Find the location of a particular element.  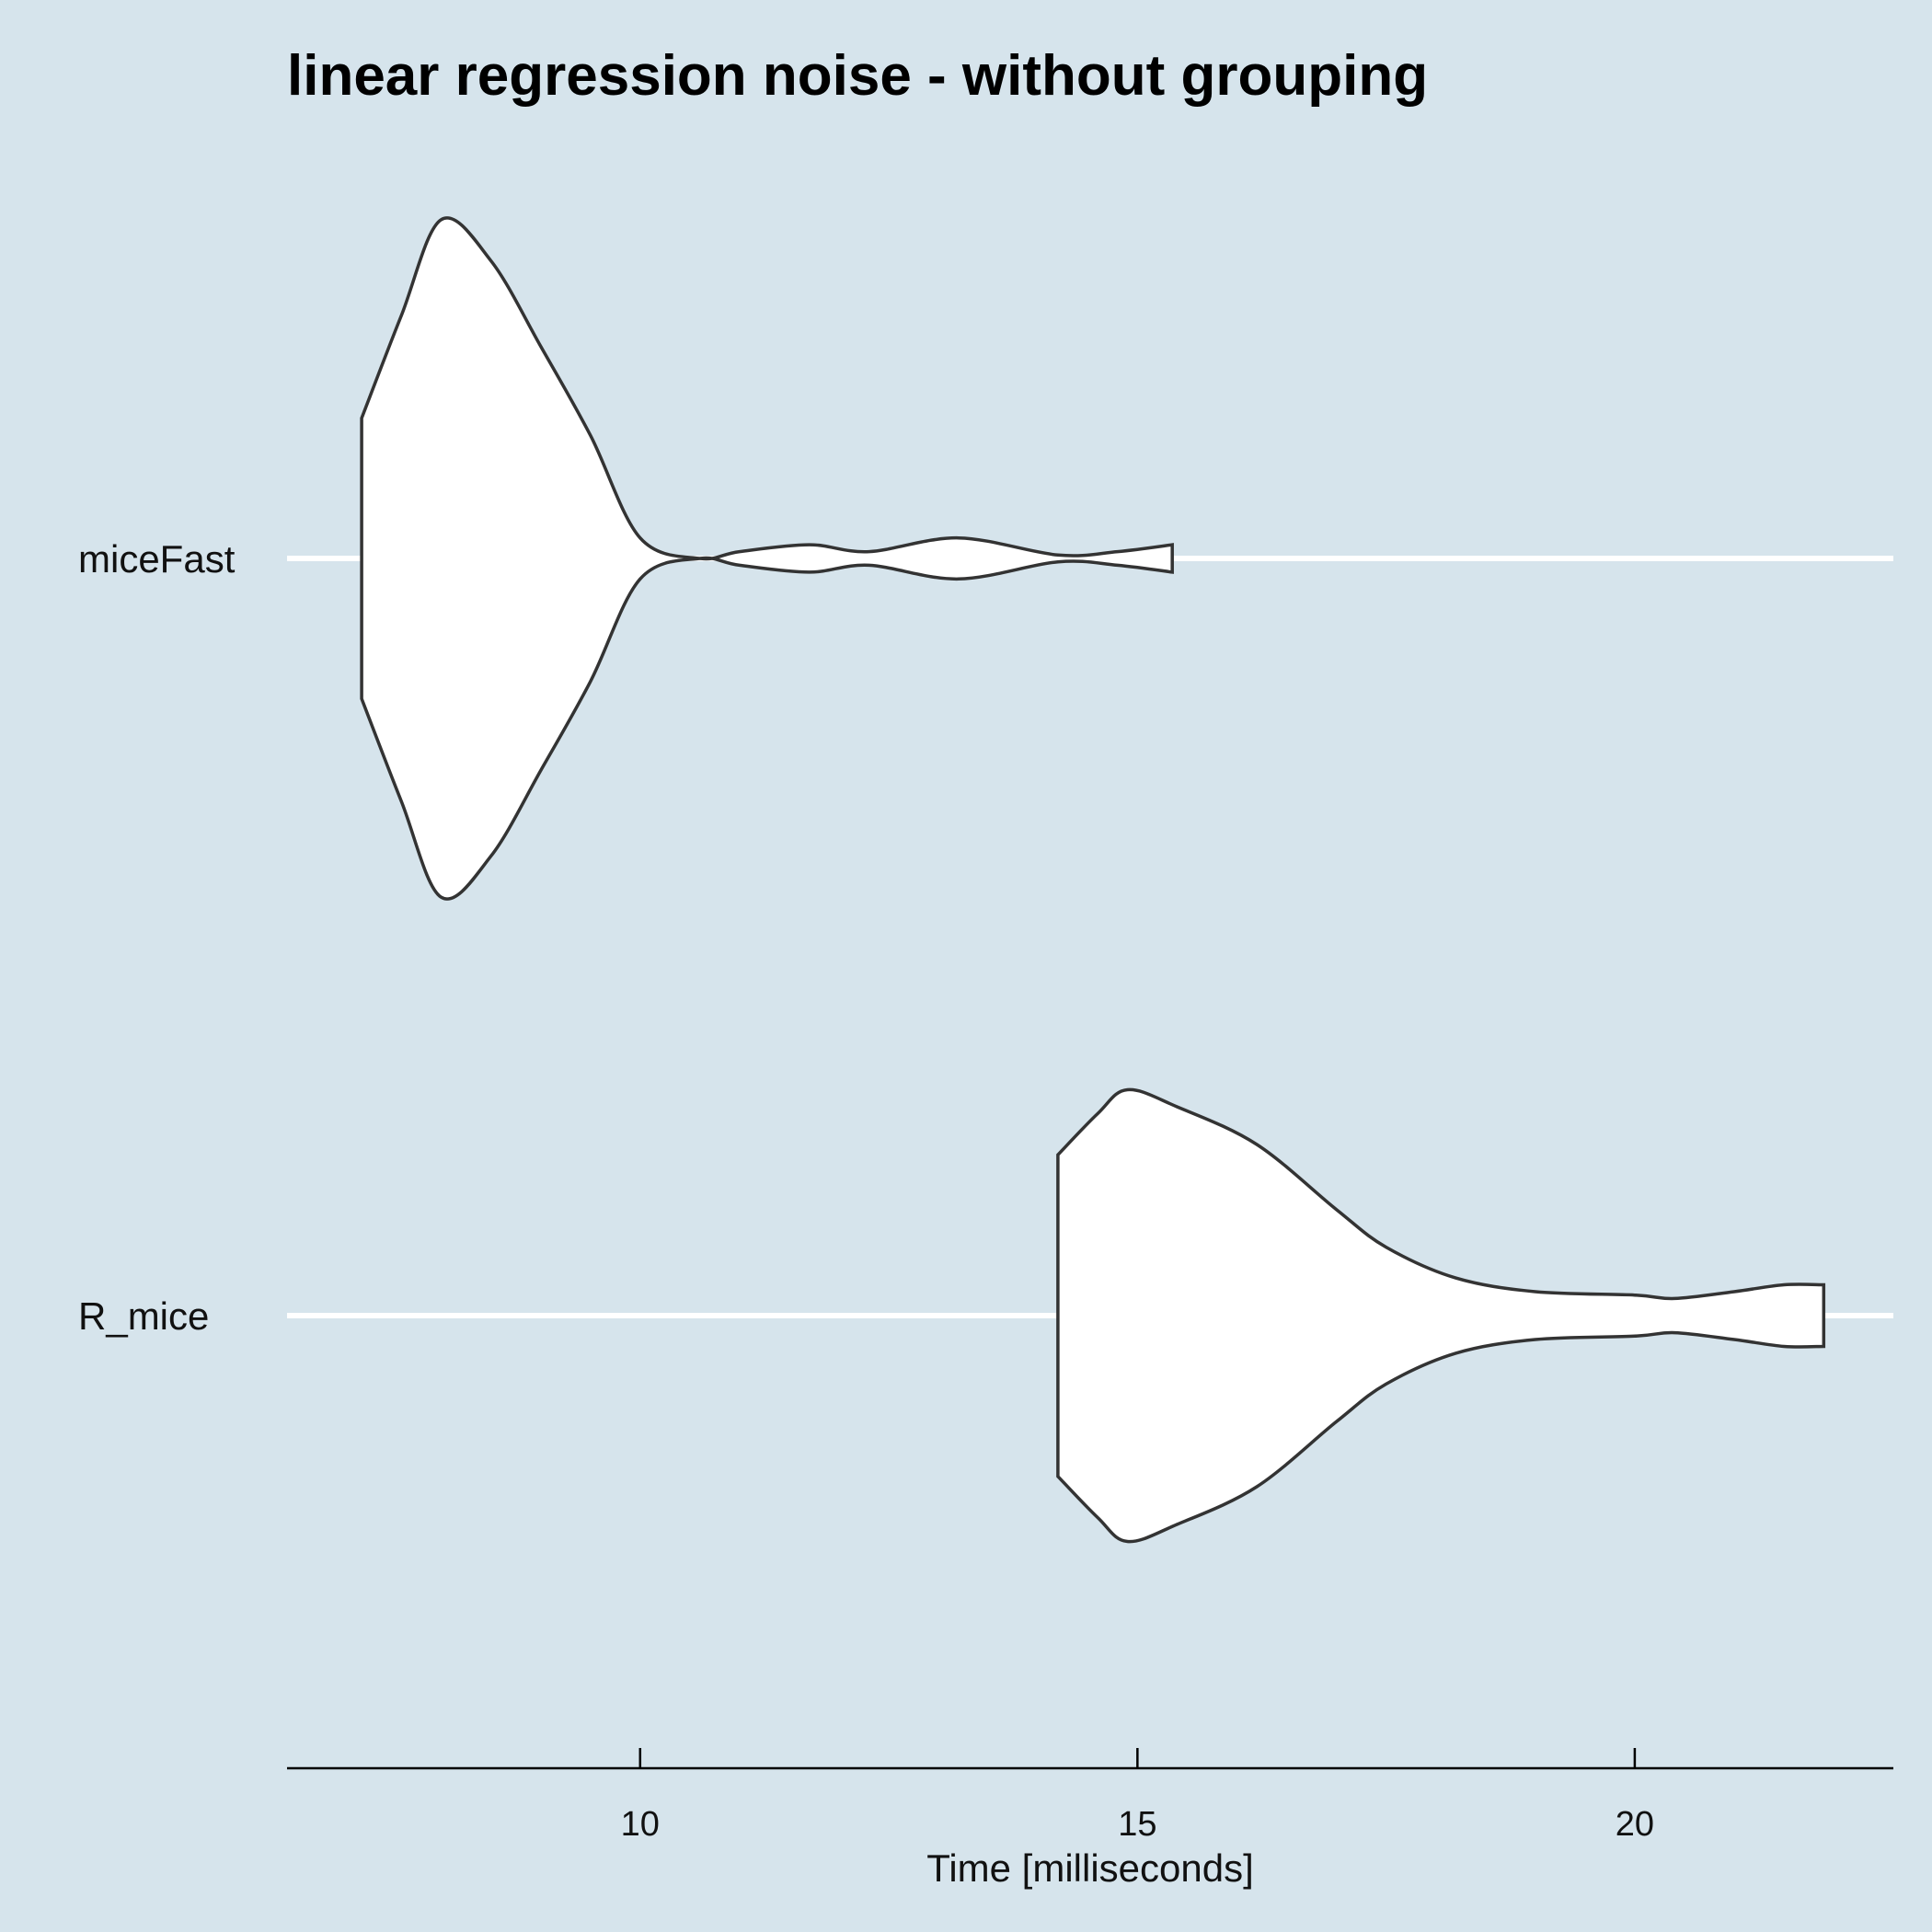

violin-miceFast is located at coordinates (767, 558).